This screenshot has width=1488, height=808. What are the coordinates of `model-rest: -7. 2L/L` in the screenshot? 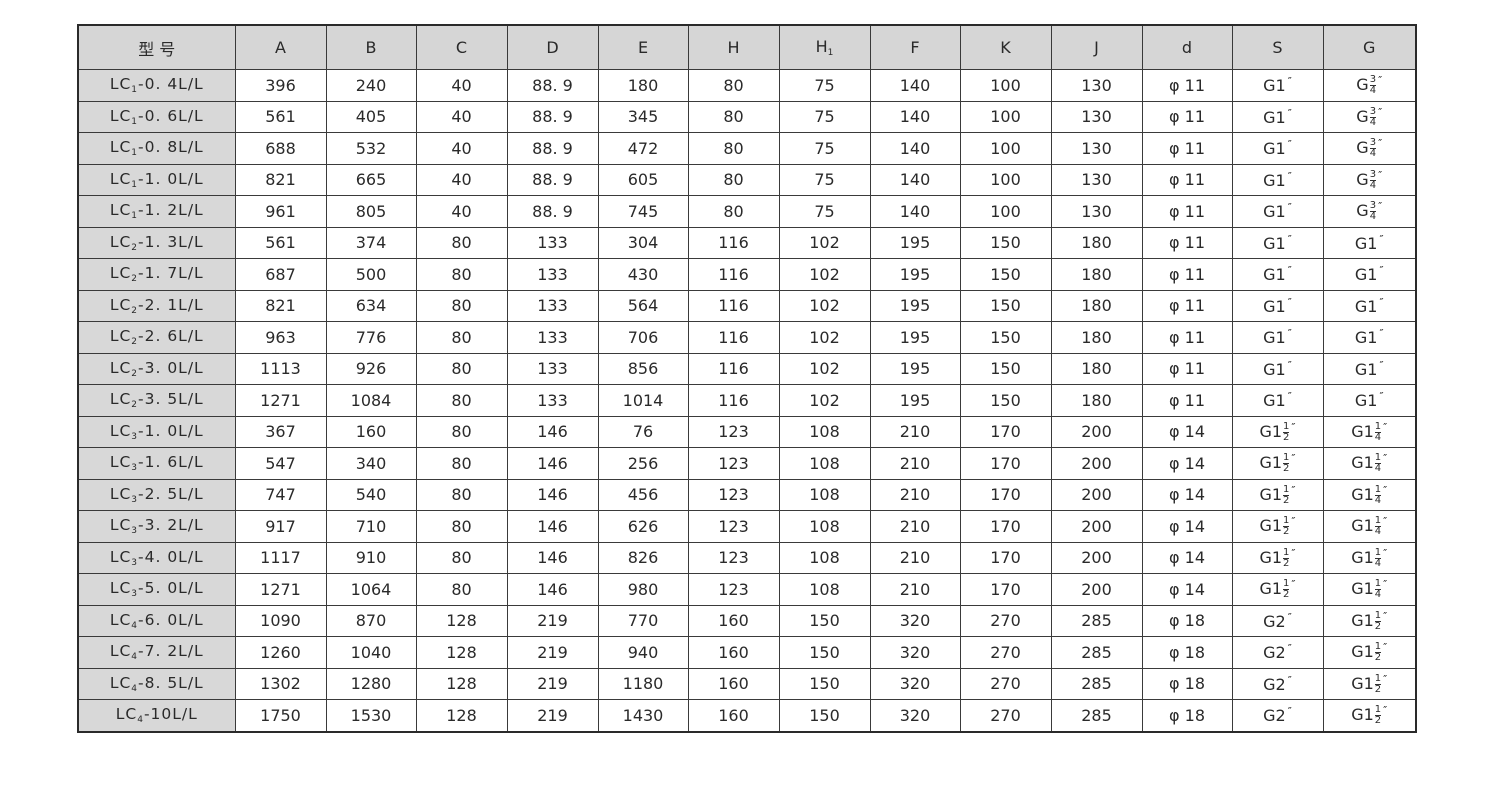 It's located at (171, 651).